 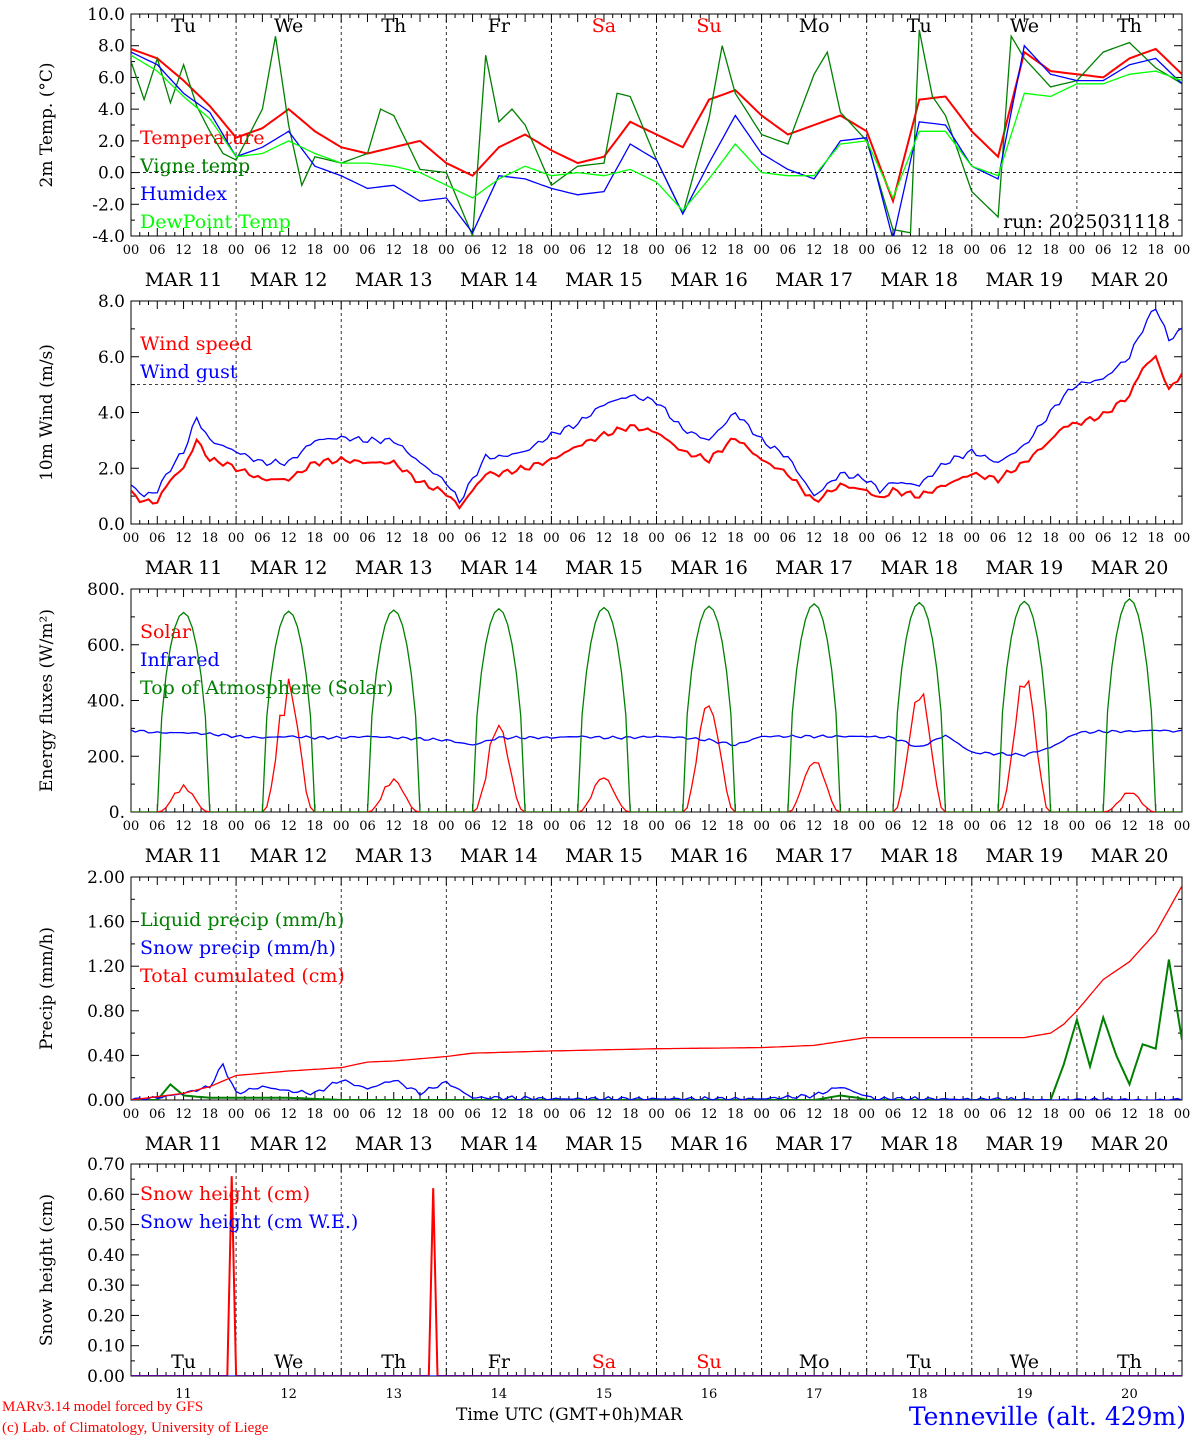 What do you see at coordinates (393, 26) in the screenshot?
I see `weekday-label: Th` at bounding box center [393, 26].